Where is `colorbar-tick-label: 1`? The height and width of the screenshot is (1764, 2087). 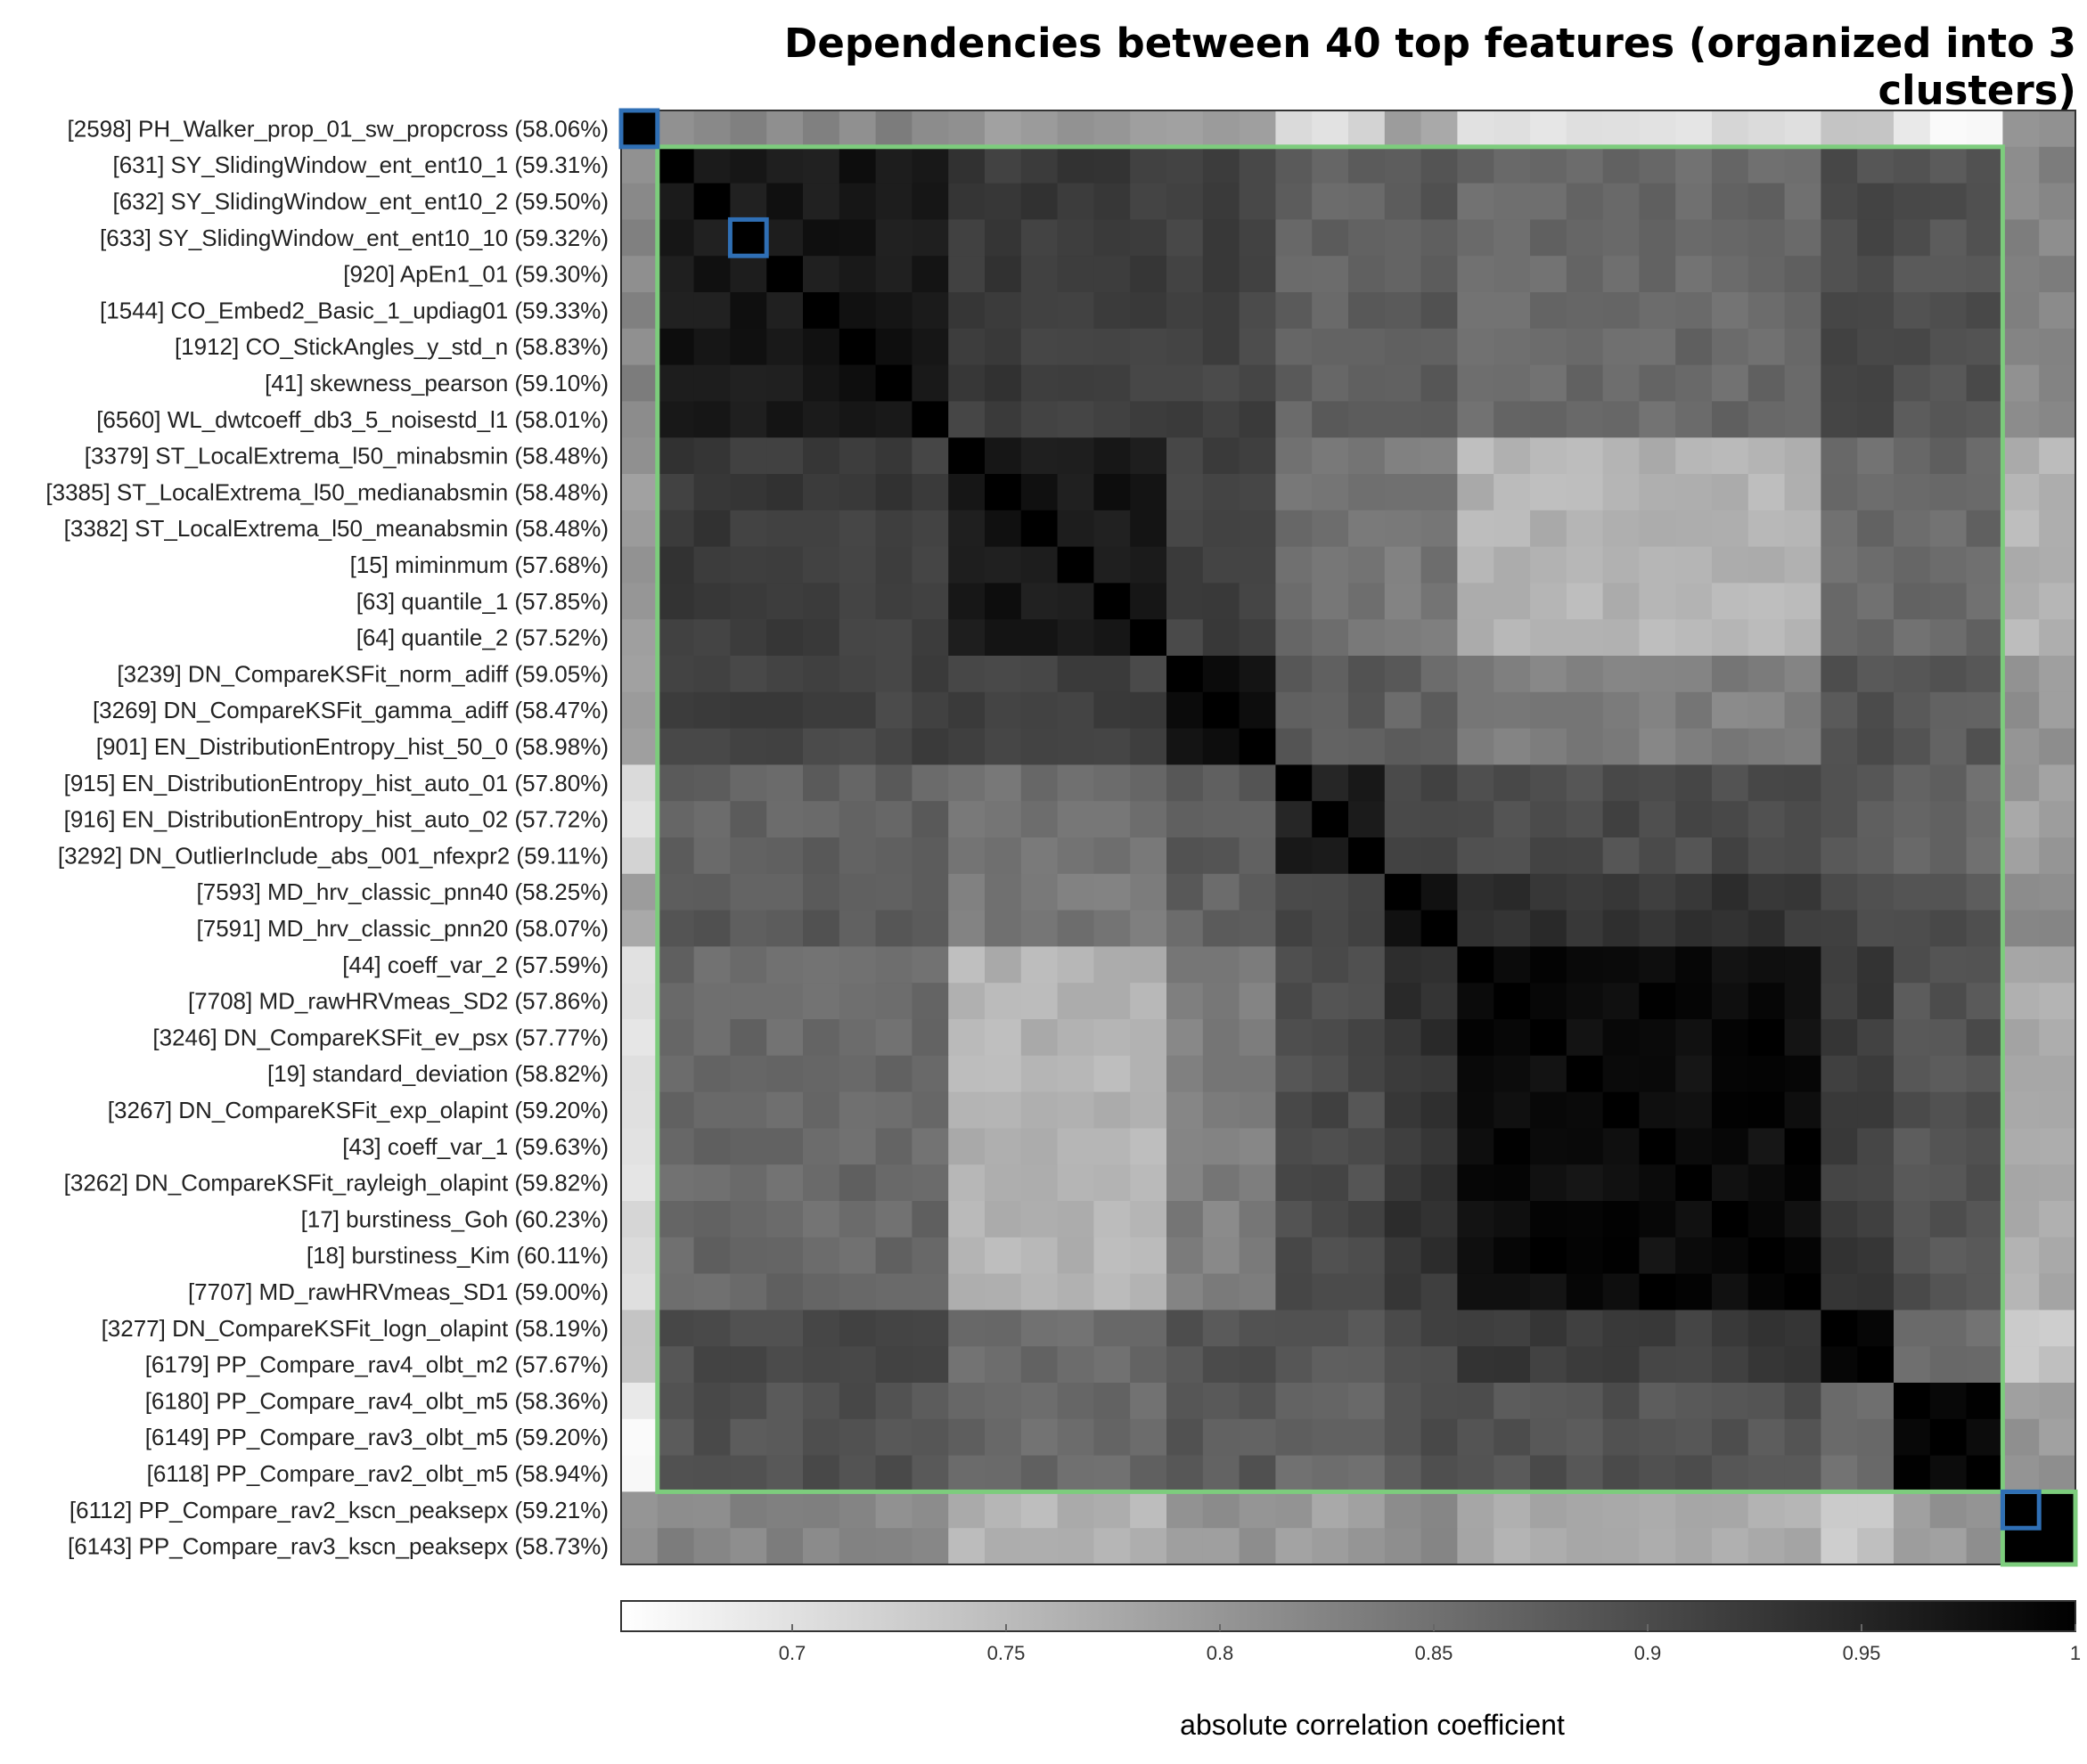 colorbar-tick-label: 1 is located at coordinates (2075, 1653).